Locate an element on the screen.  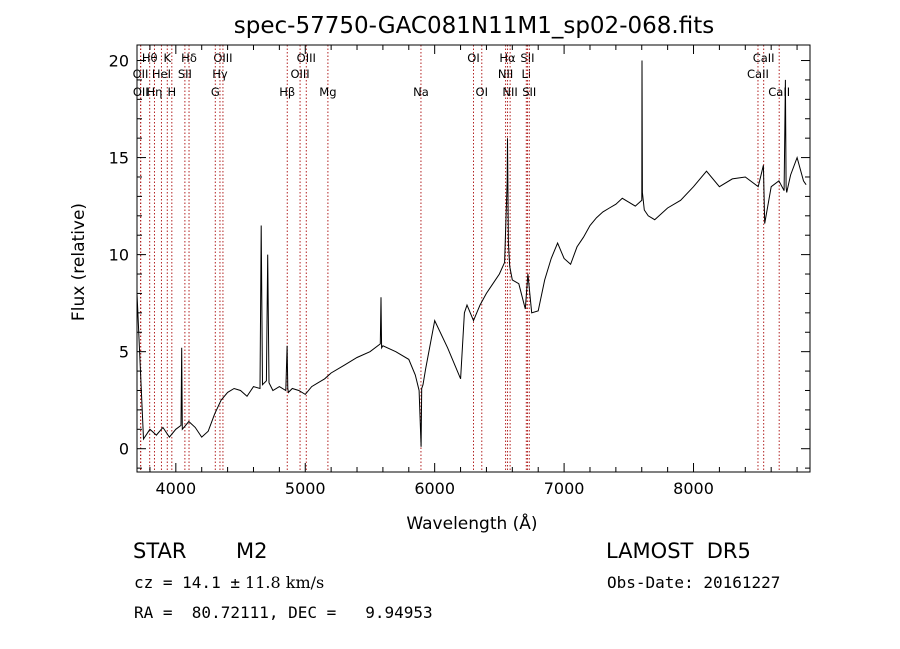
coordinates: RA = 80.72111, DEC = 9.94953 is located at coordinates (283, 612).